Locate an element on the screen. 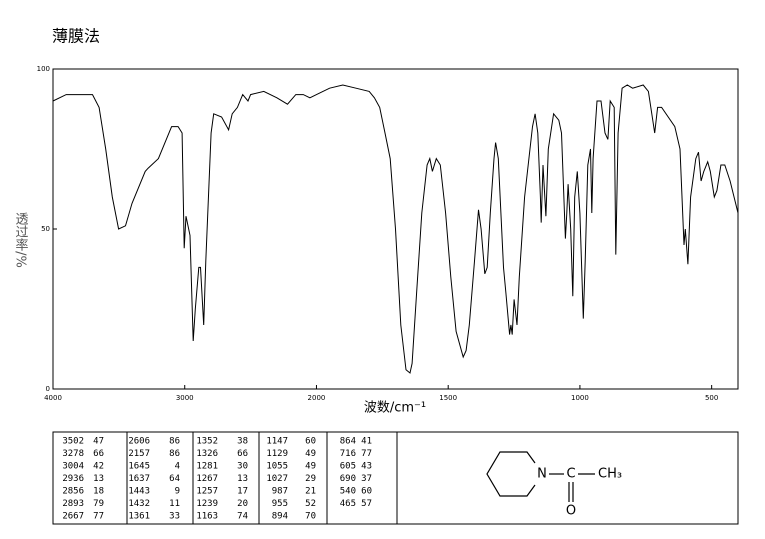  peak-wavenumber: 3004 is located at coordinates (73, 467).